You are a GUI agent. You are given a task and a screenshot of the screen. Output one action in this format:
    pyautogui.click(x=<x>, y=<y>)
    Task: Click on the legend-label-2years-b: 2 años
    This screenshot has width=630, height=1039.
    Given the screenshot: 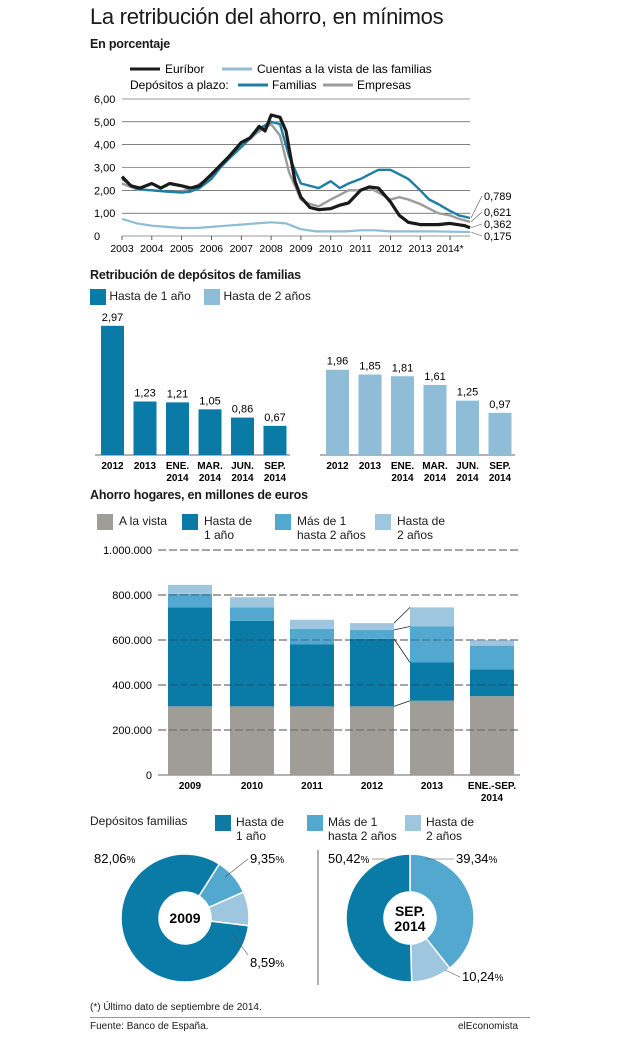 What is the action you would take?
    pyautogui.click(x=415, y=535)
    